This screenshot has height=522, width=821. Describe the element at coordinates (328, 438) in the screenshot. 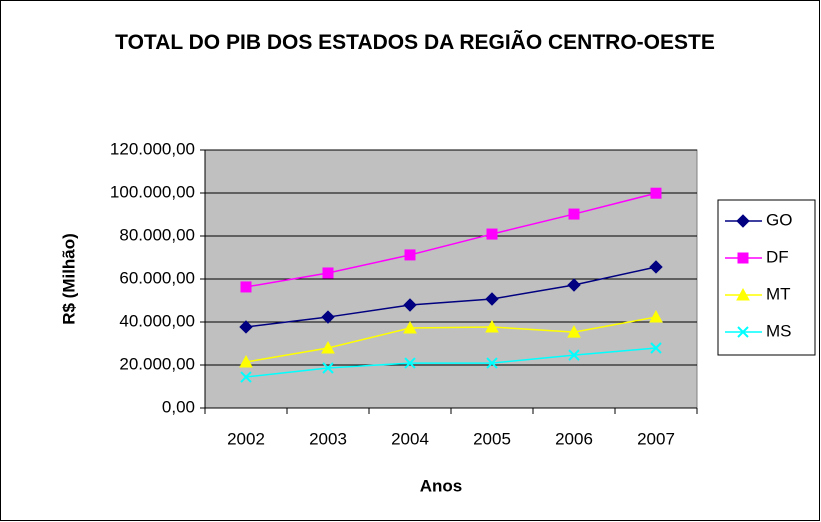

I see `x-tick-label: 2003` at that location.